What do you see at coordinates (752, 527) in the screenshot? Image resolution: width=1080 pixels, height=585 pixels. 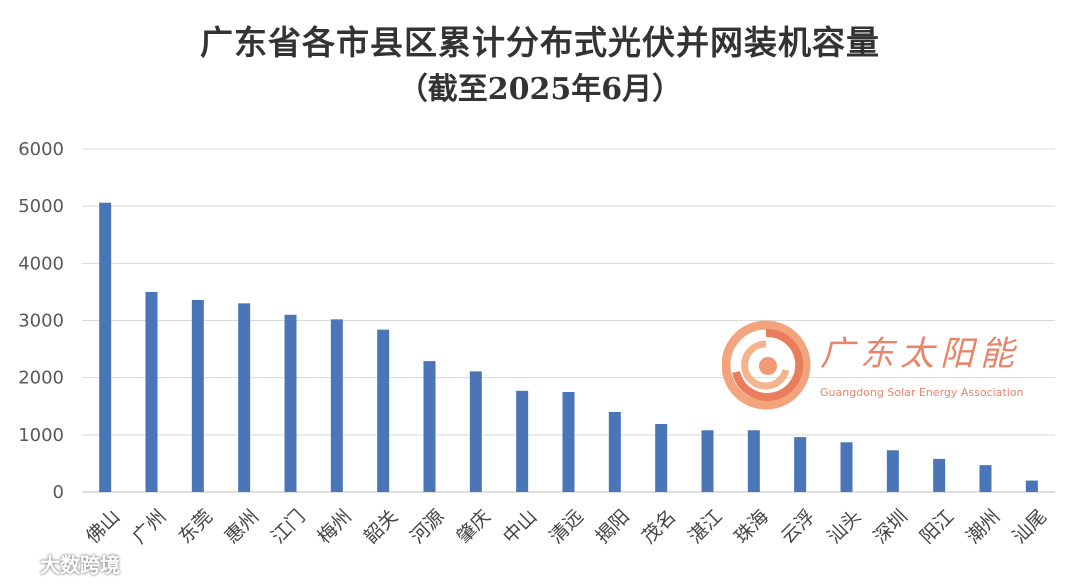 I see `x-tick-label: 珠海` at bounding box center [752, 527].